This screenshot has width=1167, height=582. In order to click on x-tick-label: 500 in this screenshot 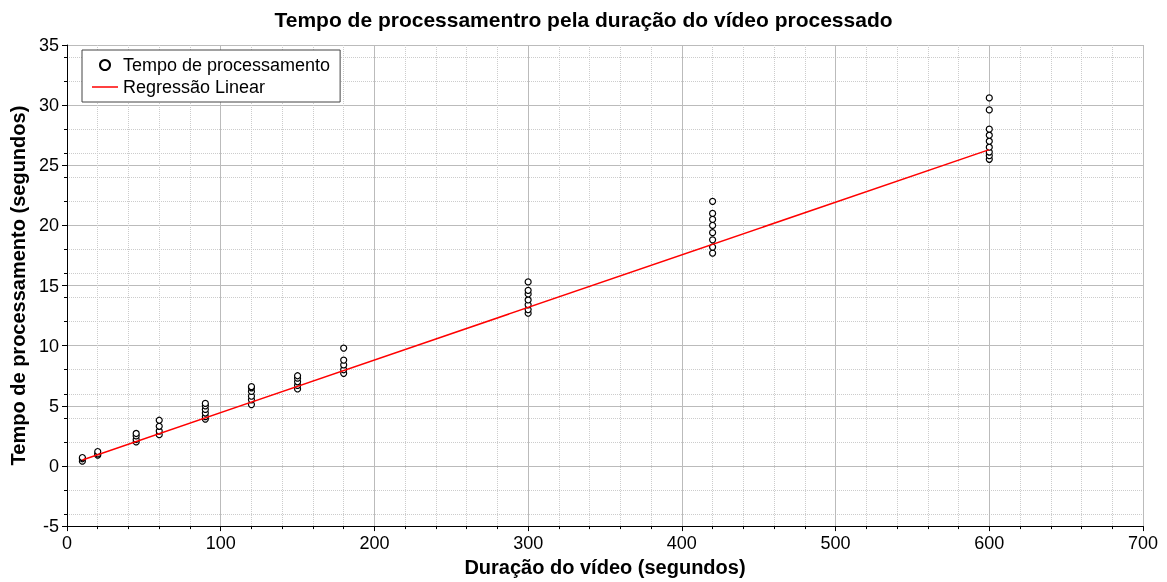, I will do `click(835, 543)`.